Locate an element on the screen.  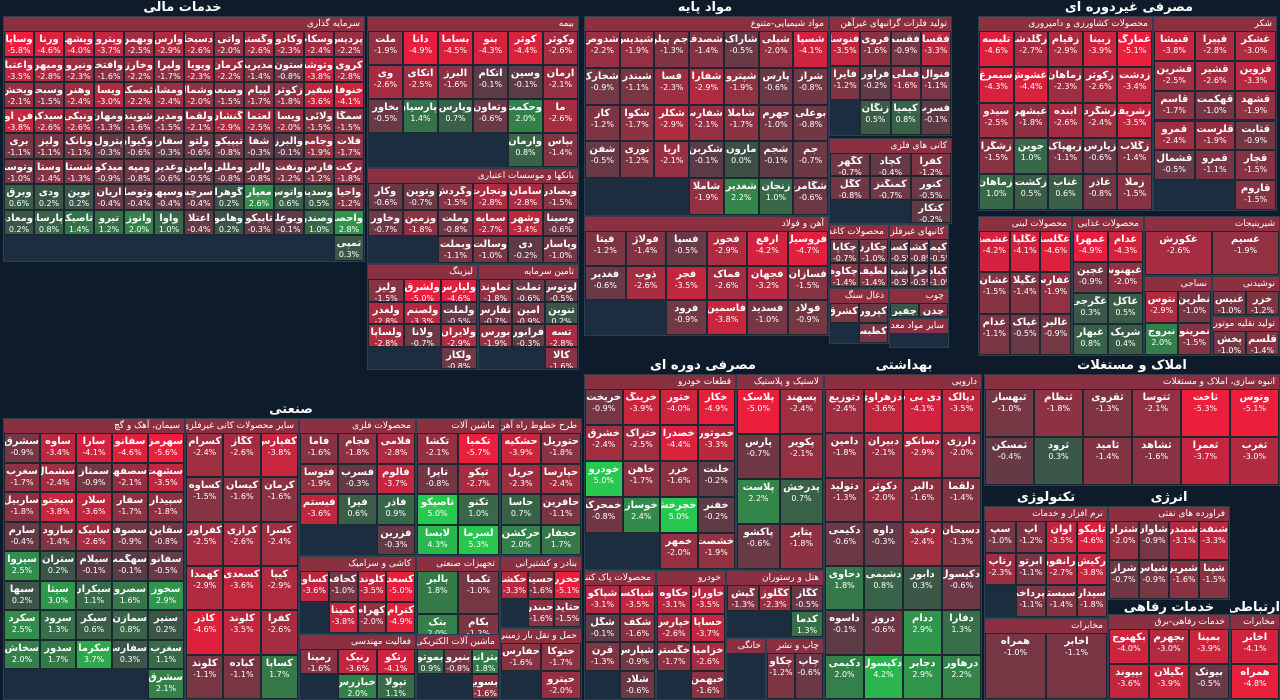
industry-title: نساجی is located at coordinates (1178, 284).